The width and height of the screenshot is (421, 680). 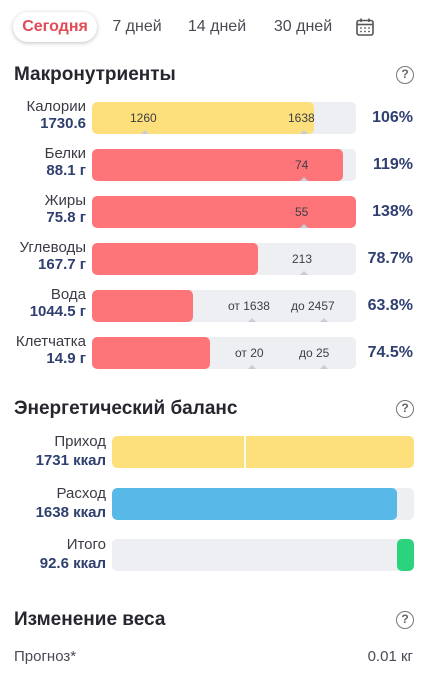 What do you see at coordinates (66, 170) in the screenshot?
I see `macro-value: 88.1 г` at bounding box center [66, 170].